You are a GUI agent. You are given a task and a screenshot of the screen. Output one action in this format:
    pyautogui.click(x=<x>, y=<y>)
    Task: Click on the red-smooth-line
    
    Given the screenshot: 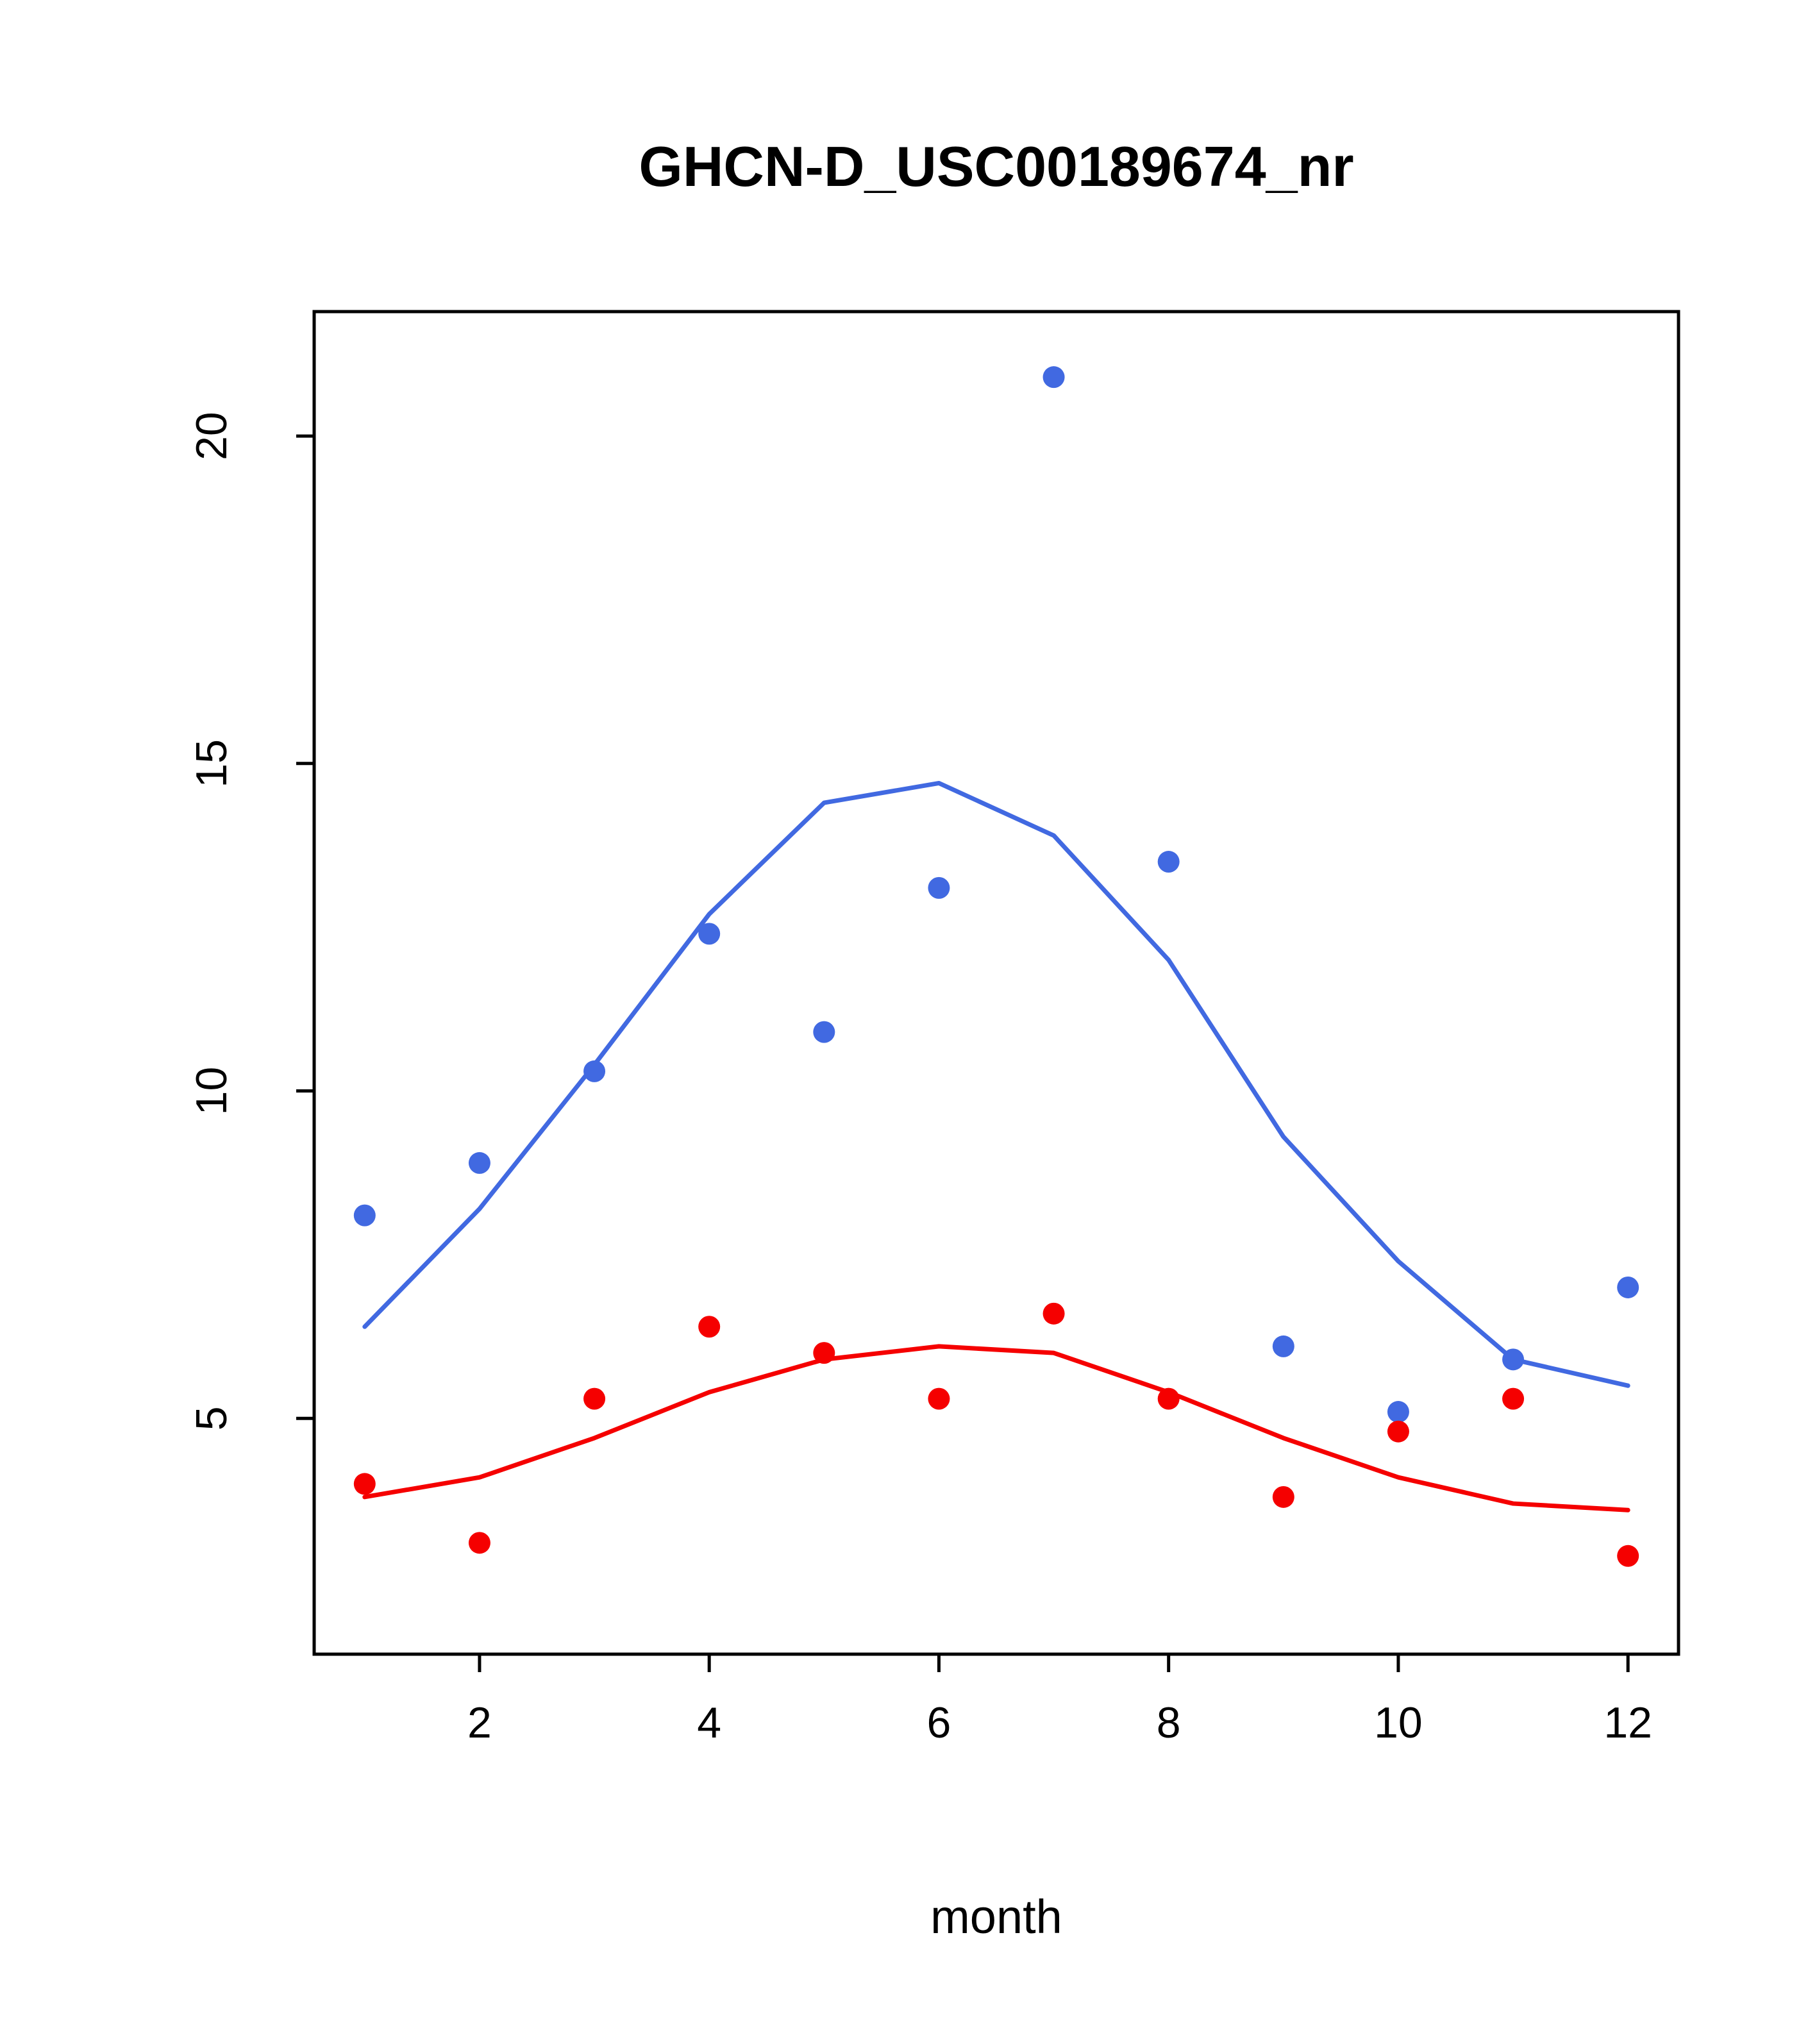 What is the action you would take?
    pyautogui.click(x=996, y=1428)
    